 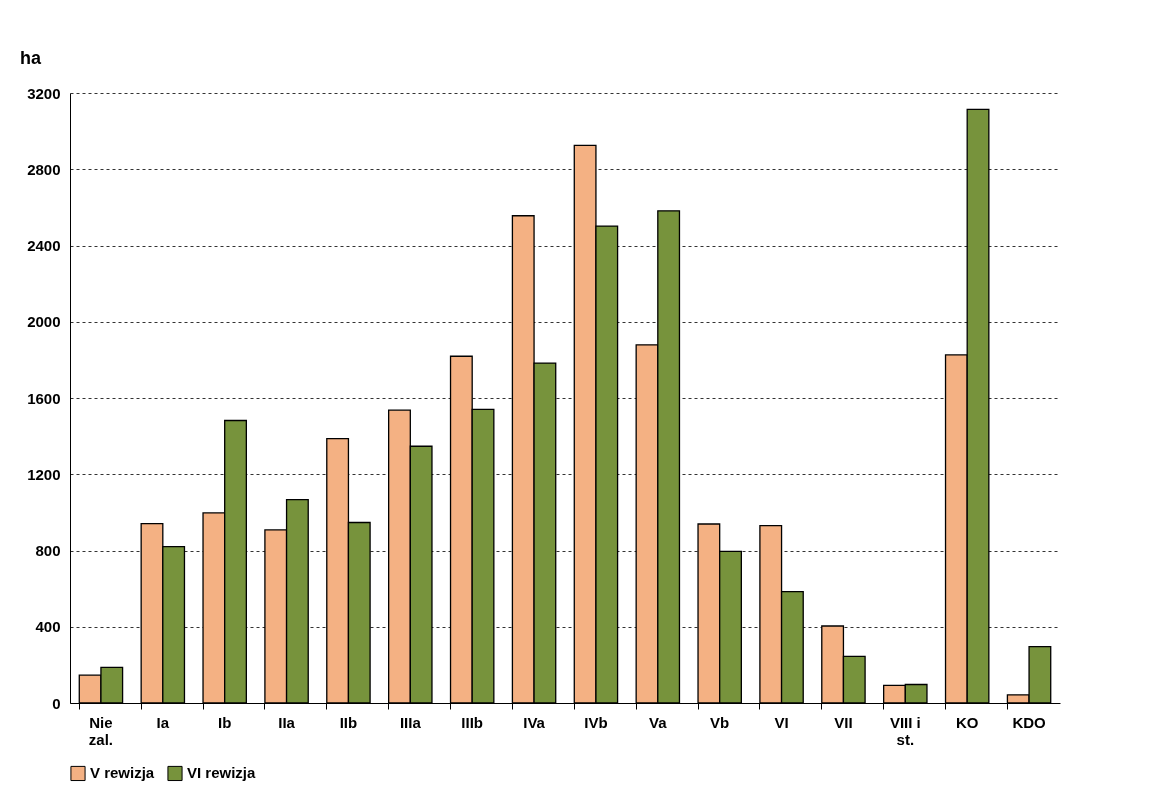 What do you see at coordinates (720, 722) in the screenshot?
I see `x-tick-label: Vb` at bounding box center [720, 722].